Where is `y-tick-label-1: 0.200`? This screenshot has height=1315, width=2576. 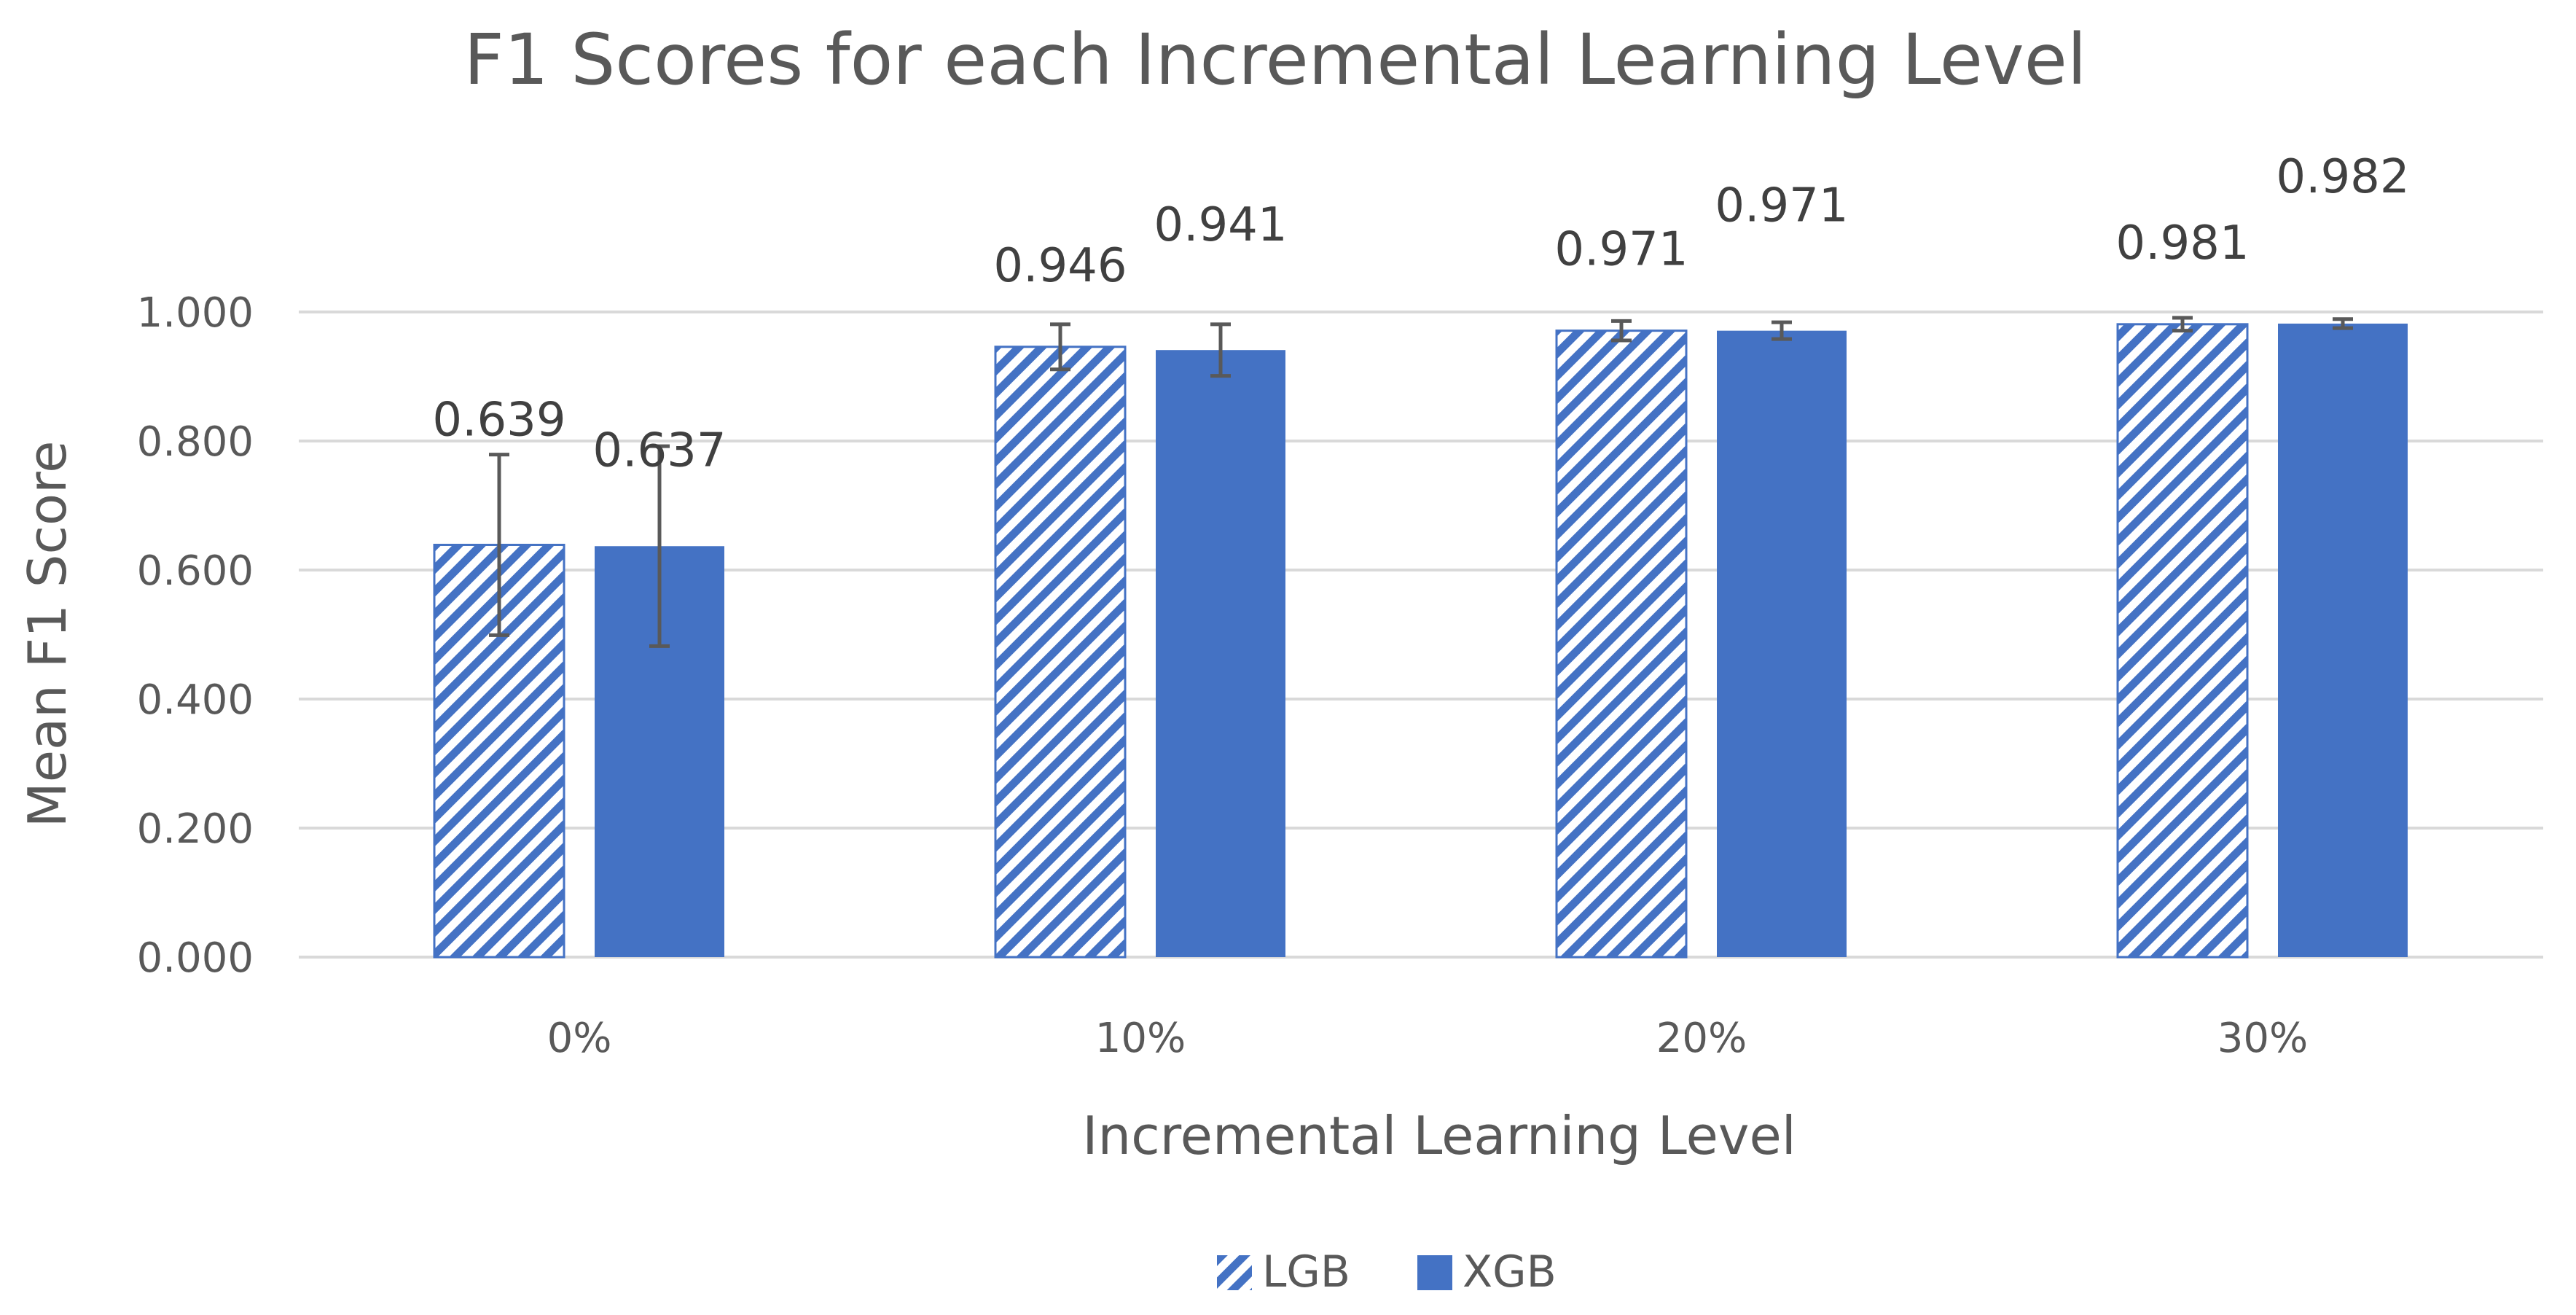
y-tick-label-1: 0.200 is located at coordinates (195, 829).